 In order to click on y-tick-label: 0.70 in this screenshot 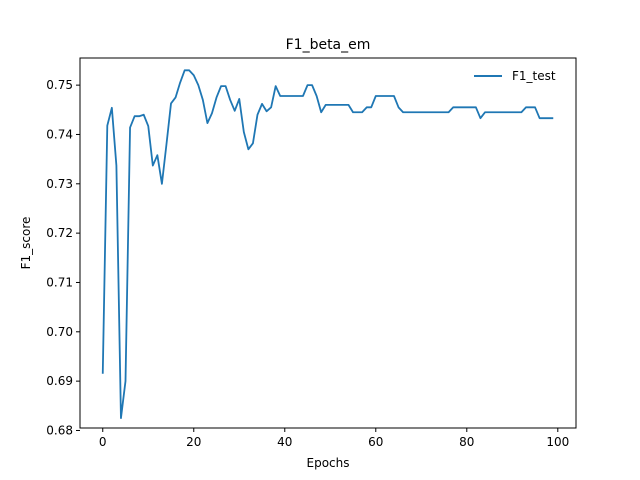, I will do `click(59, 332)`.